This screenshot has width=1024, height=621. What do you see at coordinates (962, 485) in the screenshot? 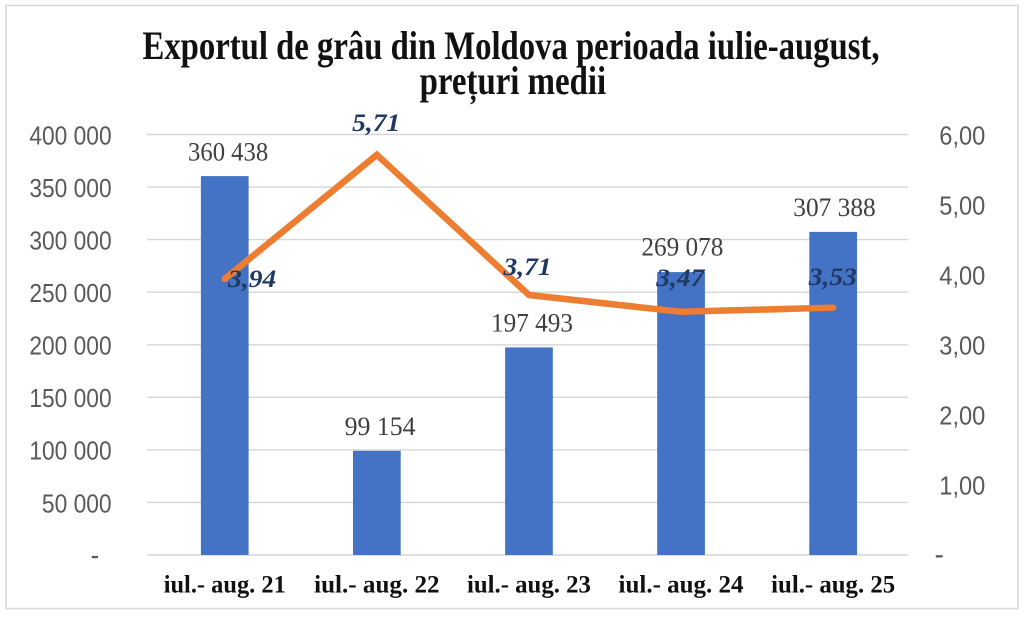
I see `svg-text: 1,00` at bounding box center [962, 485].